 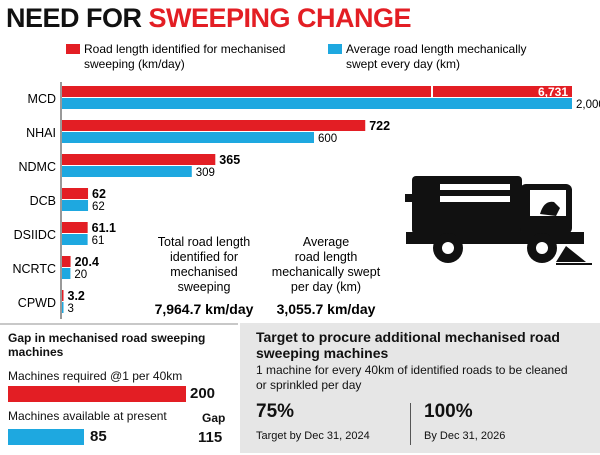 I want to click on legend-blue-label-line1: Average road length mechanically, so click(x=436, y=49).